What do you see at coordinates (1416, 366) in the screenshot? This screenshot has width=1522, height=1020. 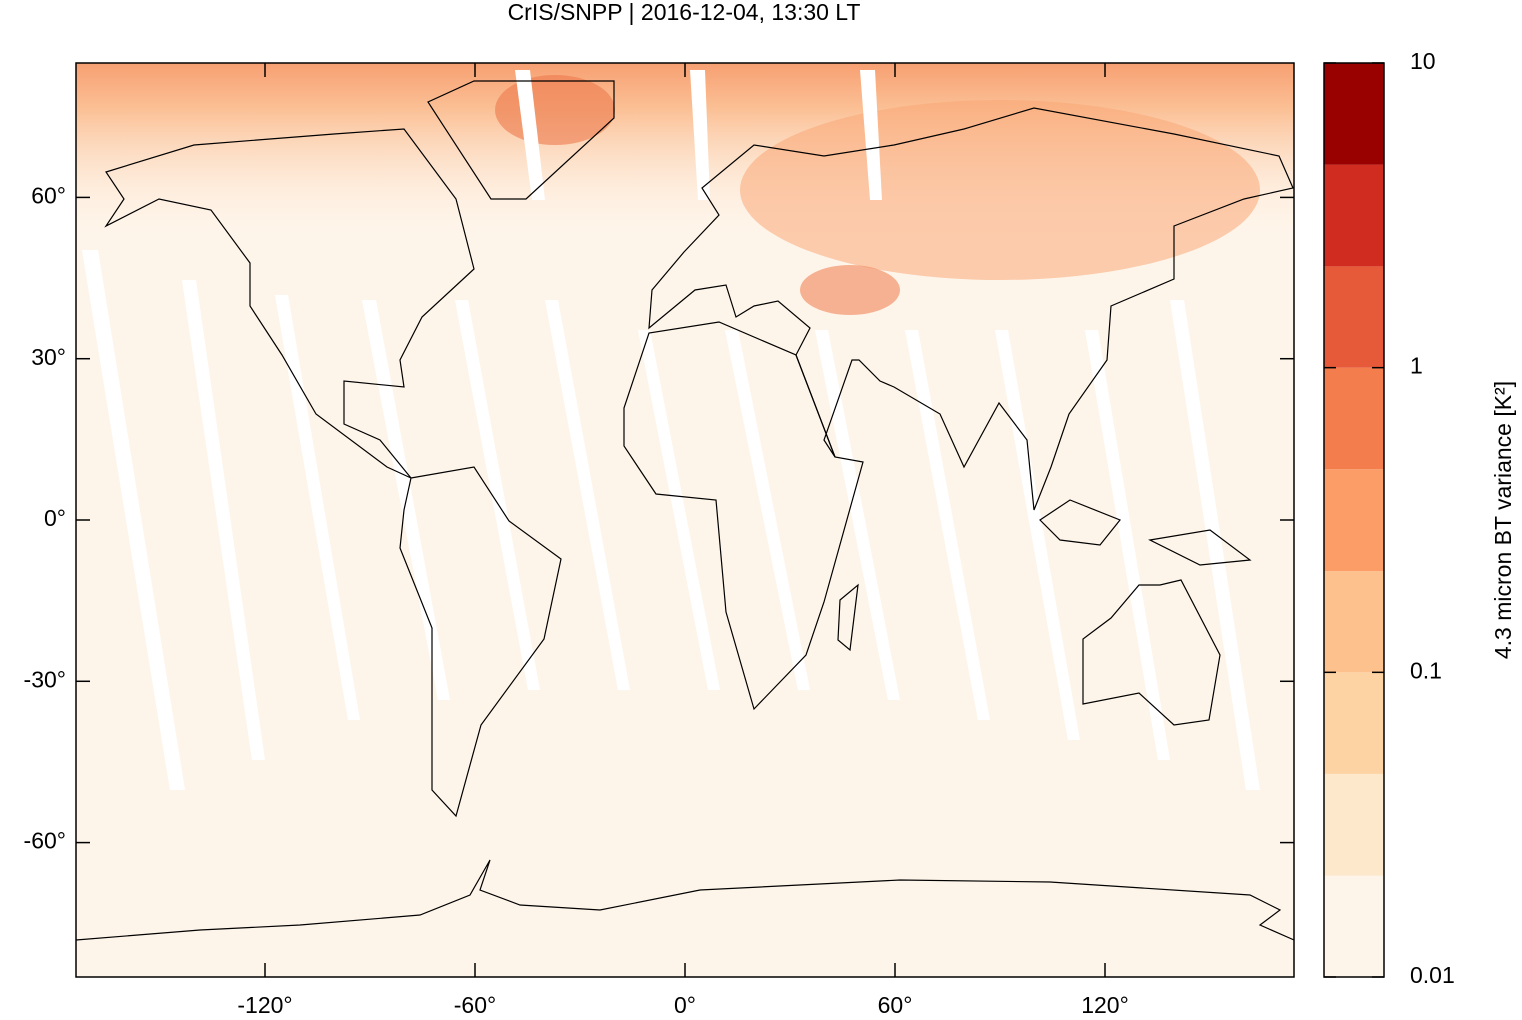 I see `colorbar-tick-label: 1` at bounding box center [1416, 366].